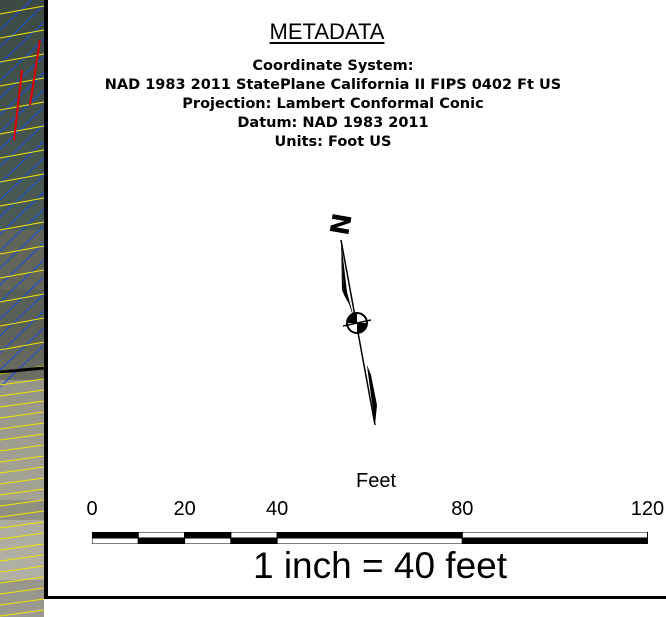  I want to click on road-edge, so click(22, 370).